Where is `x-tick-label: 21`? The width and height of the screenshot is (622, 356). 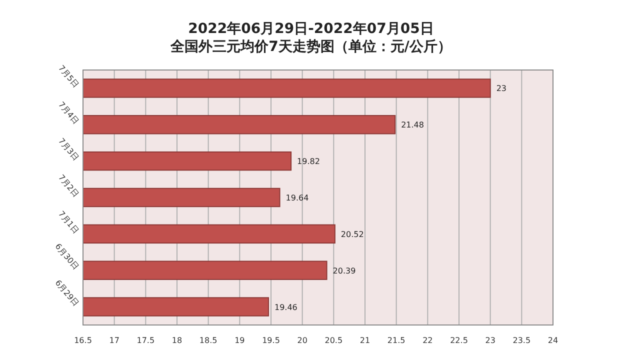 x-tick-label: 21 is located at coordinates (365, 340).